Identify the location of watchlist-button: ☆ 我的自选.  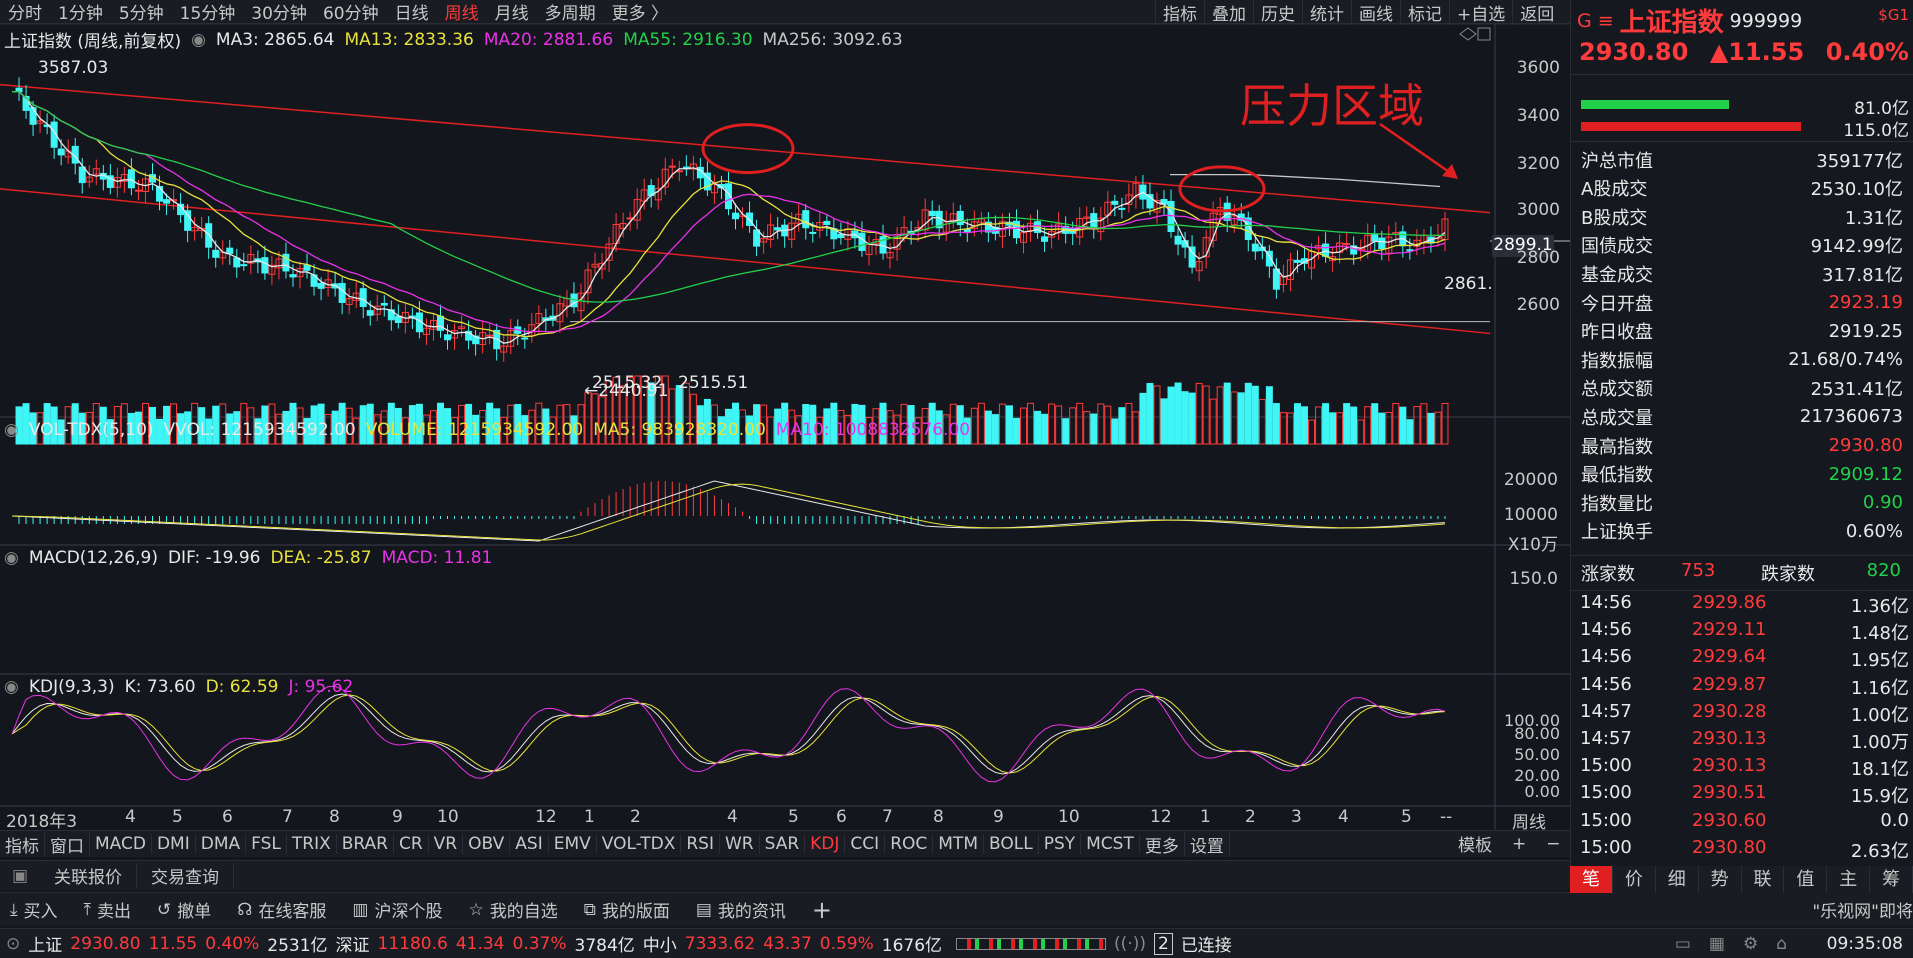
(513, 911).